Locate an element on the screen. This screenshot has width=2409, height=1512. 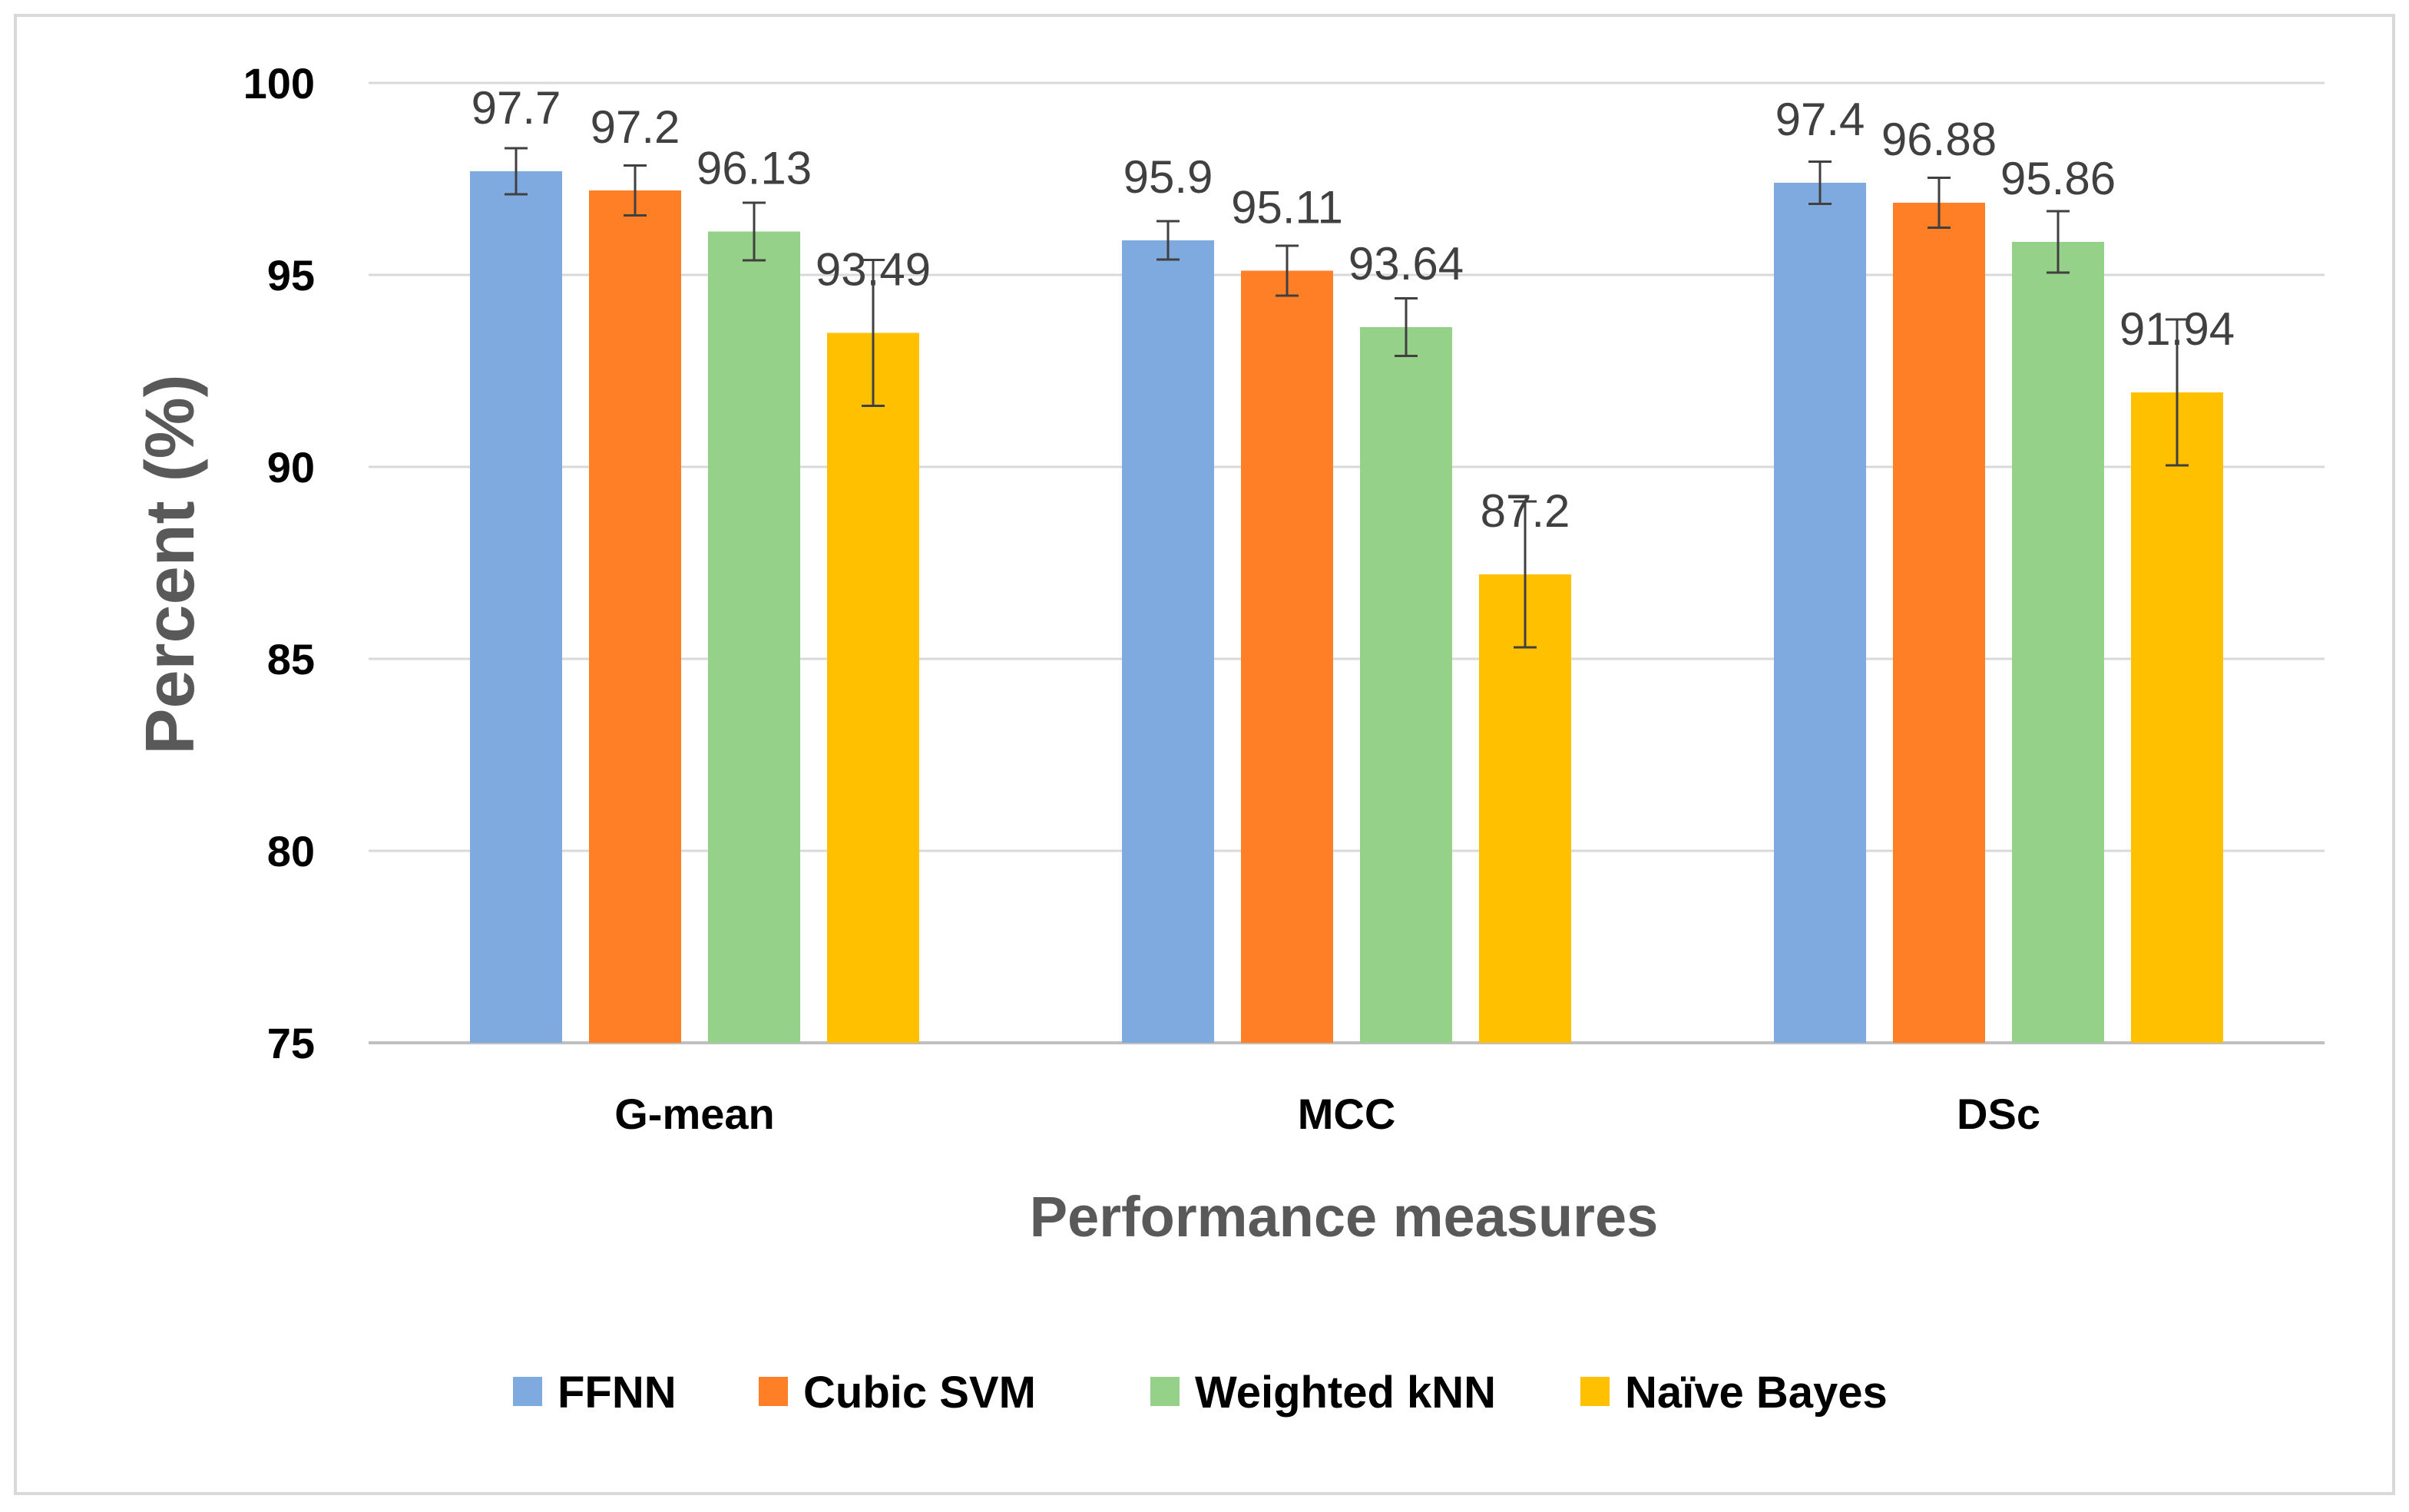
x-tick-label: MCC is located at coordinates (1347, 1114).